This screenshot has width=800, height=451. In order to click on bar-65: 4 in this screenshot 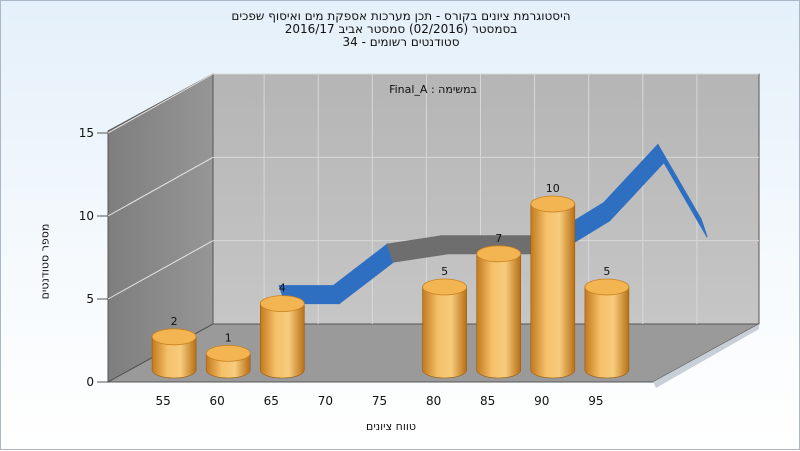, I will do `click(282, 330)`.